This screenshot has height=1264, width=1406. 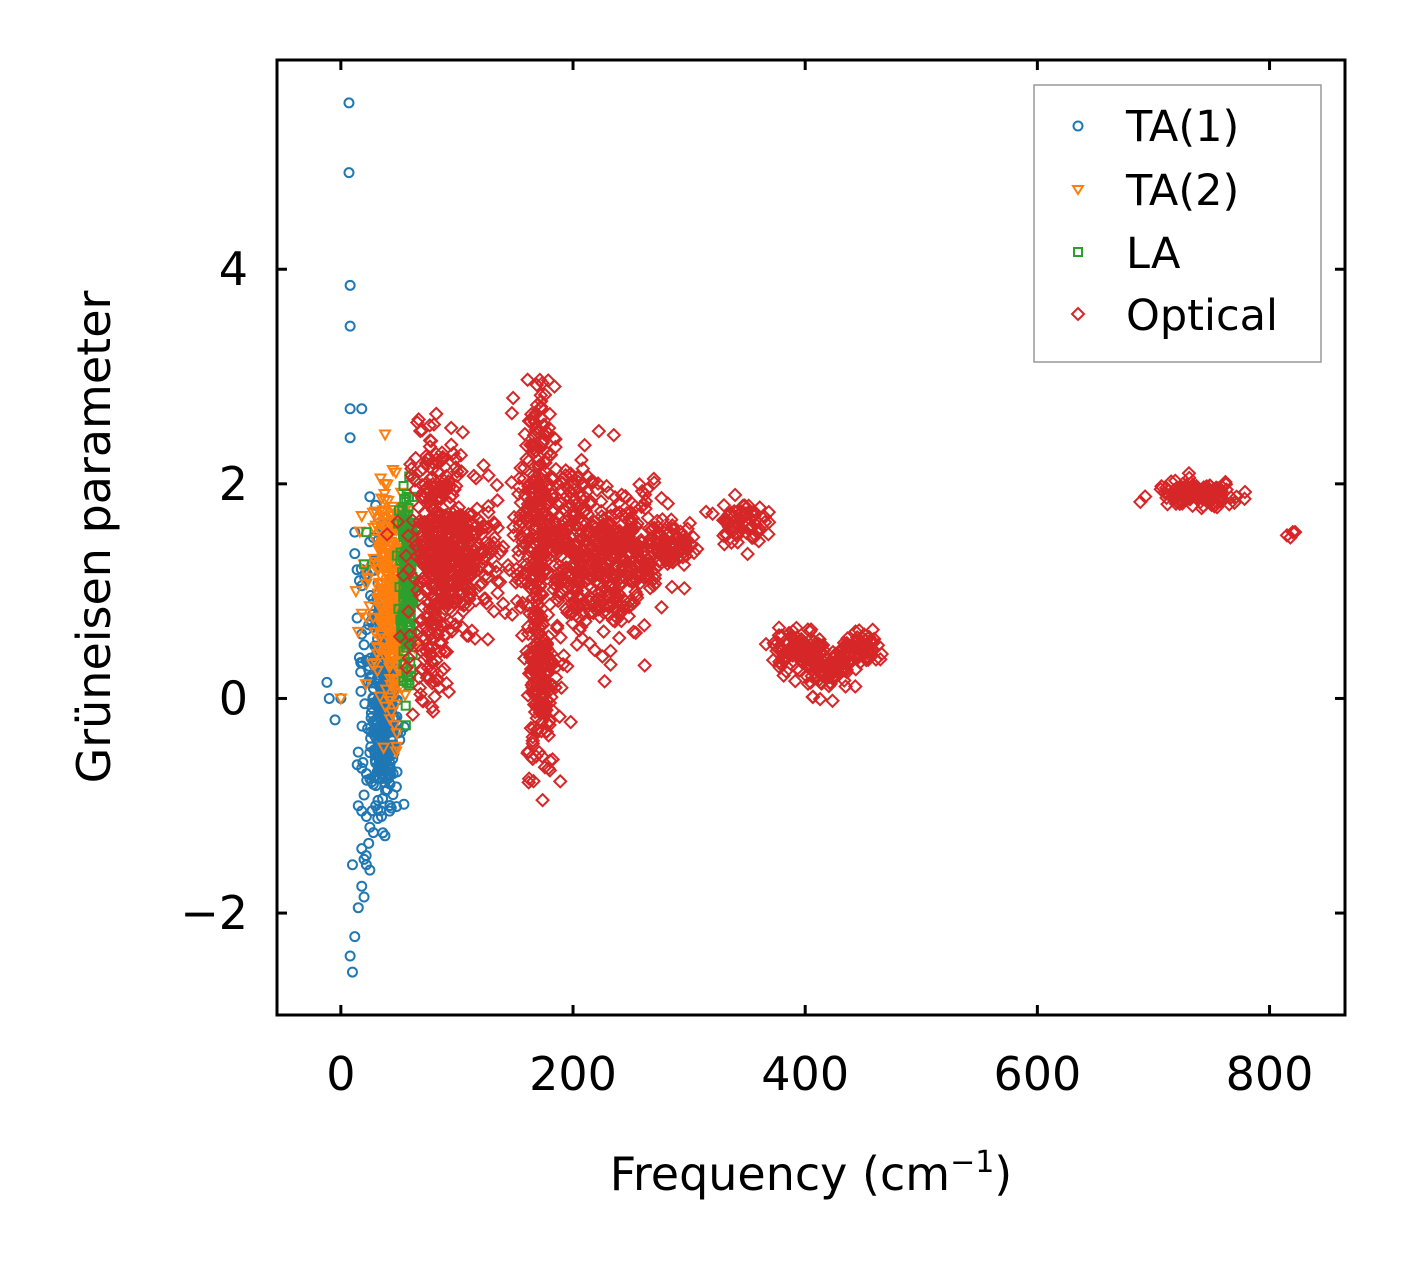 I want to click on y-axis-title: Grüneisen parameter, so click(x=94, y=536).